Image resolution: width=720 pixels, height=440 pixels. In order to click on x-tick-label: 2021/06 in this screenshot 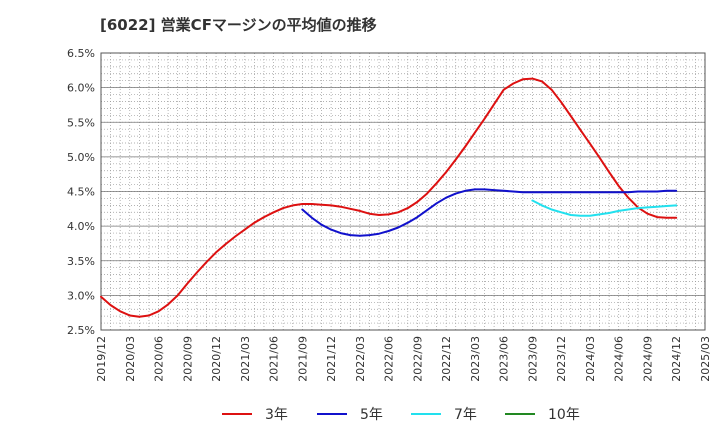, I will do `click(274, 359)`.